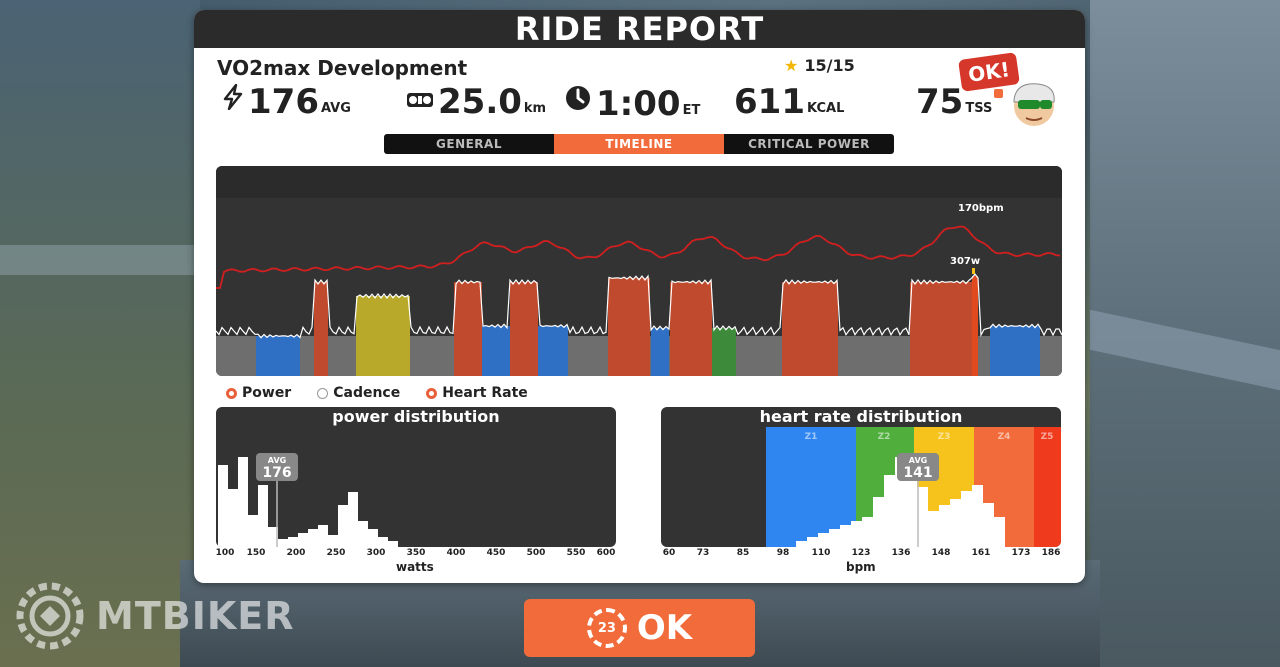 The width and height of the screenshot is (1280, 667). I want to click on hr-avg-badge, so click(918, 467).